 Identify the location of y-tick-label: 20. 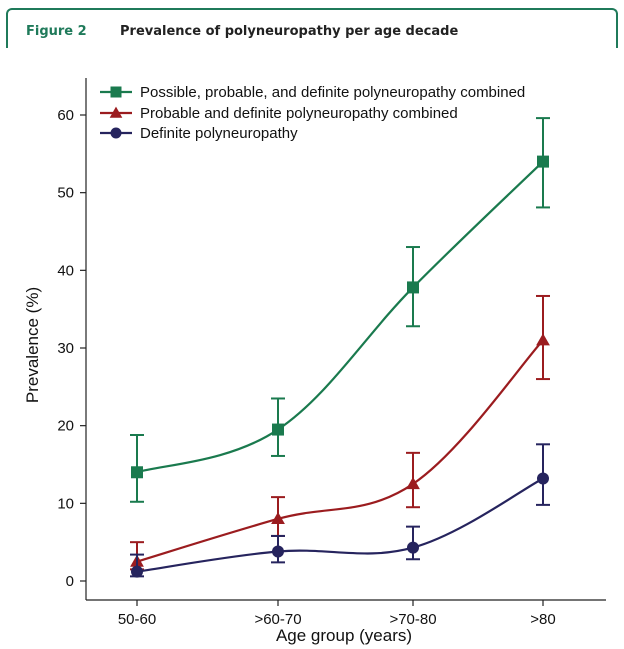
(65, 426).